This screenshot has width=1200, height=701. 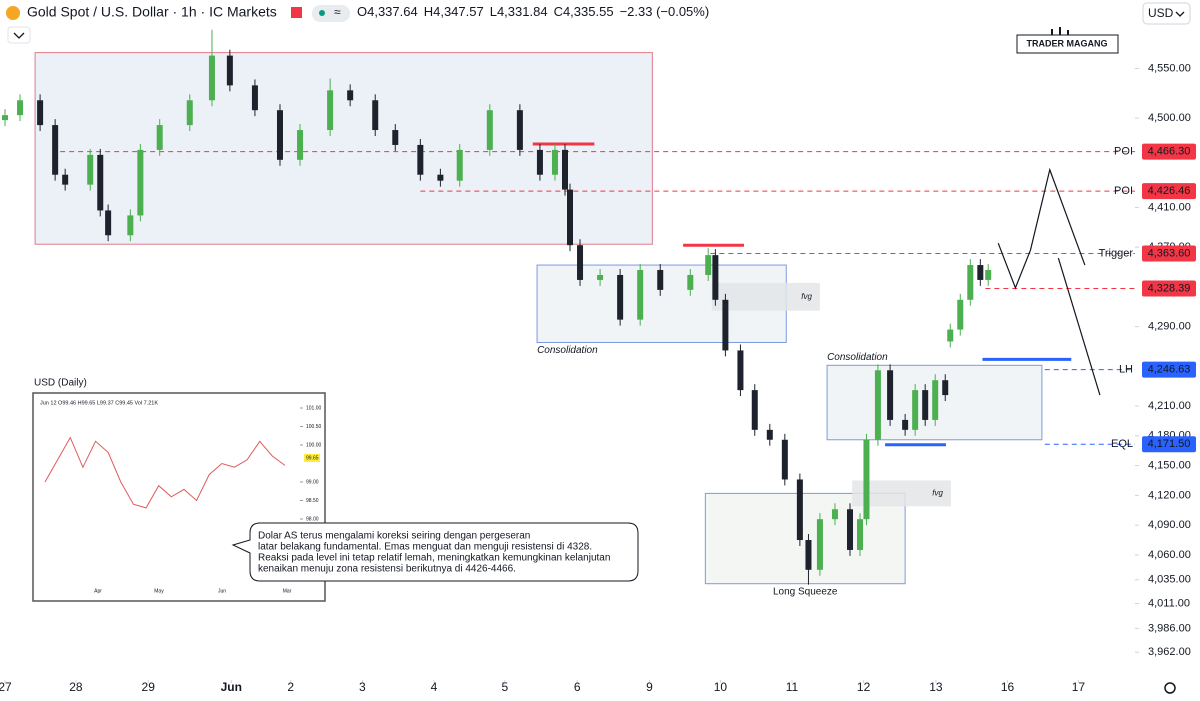 What do you see at coordinates (1169, 68) in the screenshot?
I see `y-tick-label: 4,550.00` at bounding box center [1169, 68].